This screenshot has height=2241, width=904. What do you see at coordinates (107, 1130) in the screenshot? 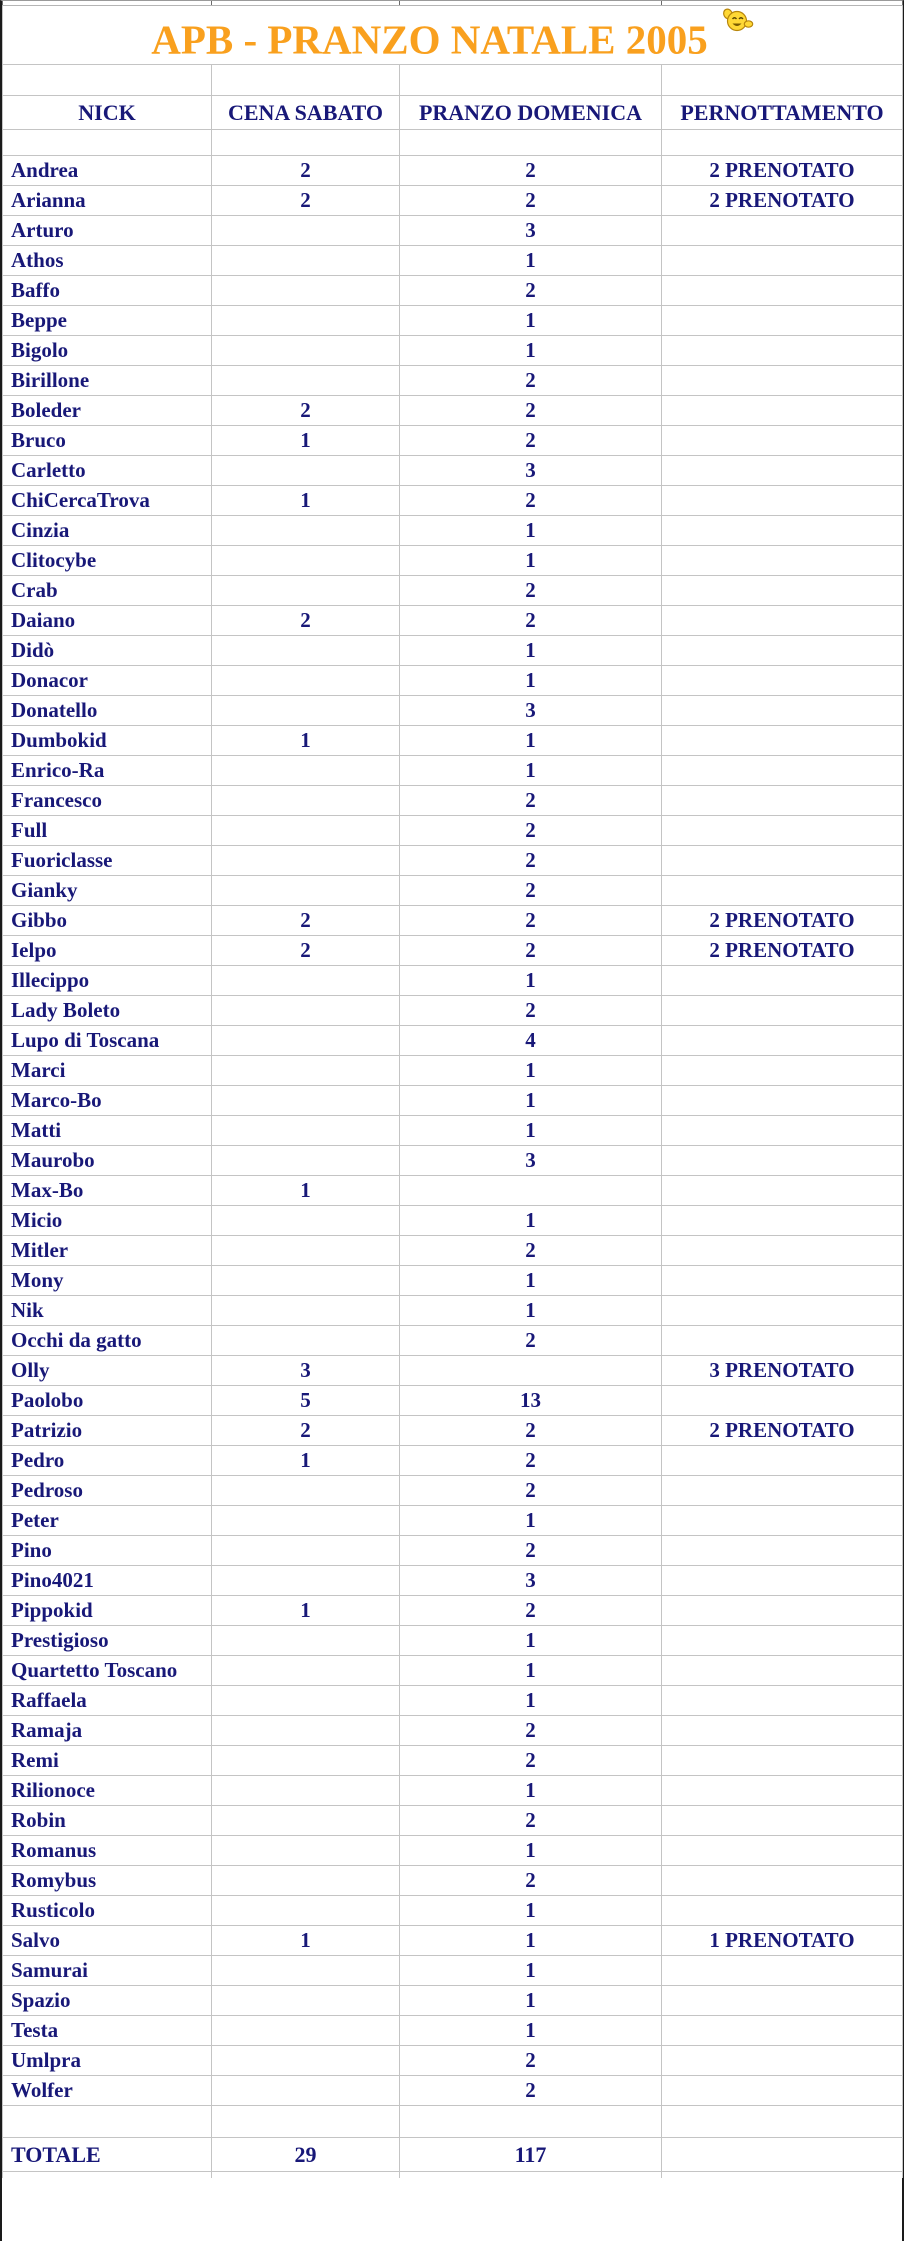
I see `cell-nick: Matti` at bounding box center [107, 1130].